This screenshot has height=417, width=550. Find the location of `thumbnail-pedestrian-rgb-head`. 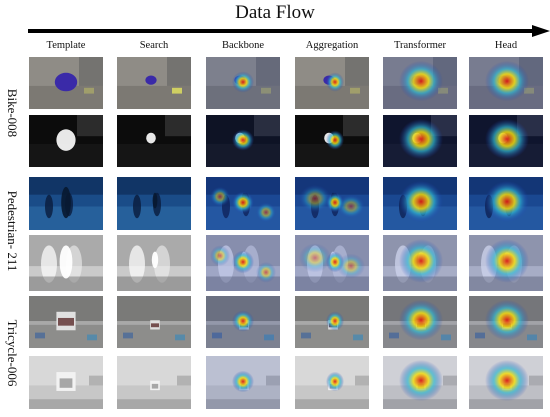

thumbnail-pedestrian-rgb-head is located at coordinates (506, 203).